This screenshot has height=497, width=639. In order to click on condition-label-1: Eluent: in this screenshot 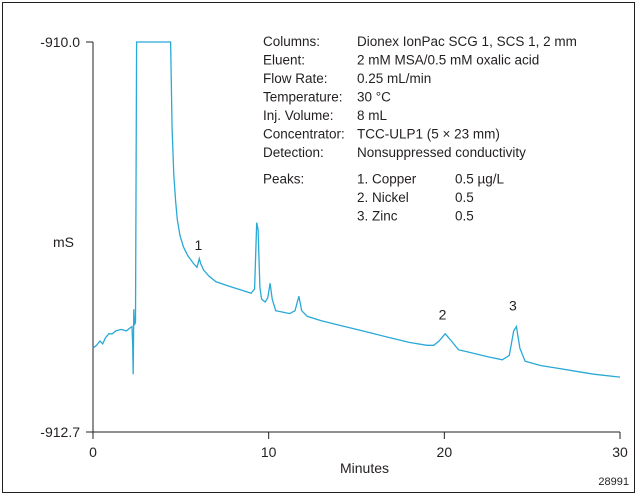, I will do `click(284, 60)`.